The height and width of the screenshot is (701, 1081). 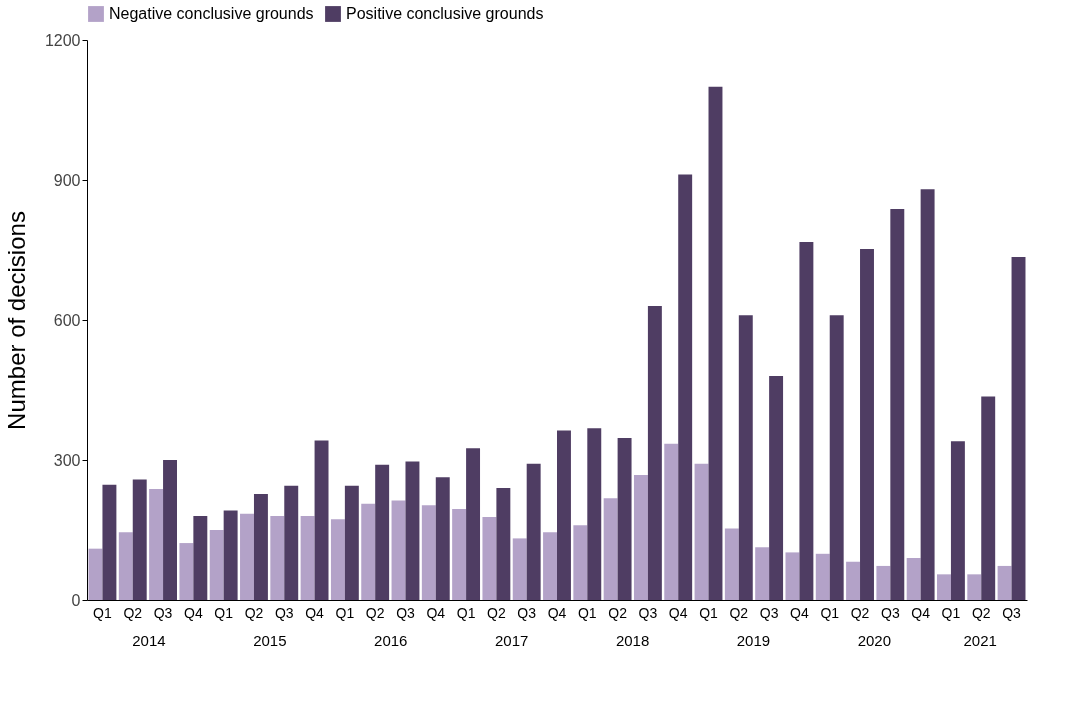 What do you see at coordinates (62, 40) in the screenshot?
I see `y-tick-label: 1200` at bounding box center [62, 40].